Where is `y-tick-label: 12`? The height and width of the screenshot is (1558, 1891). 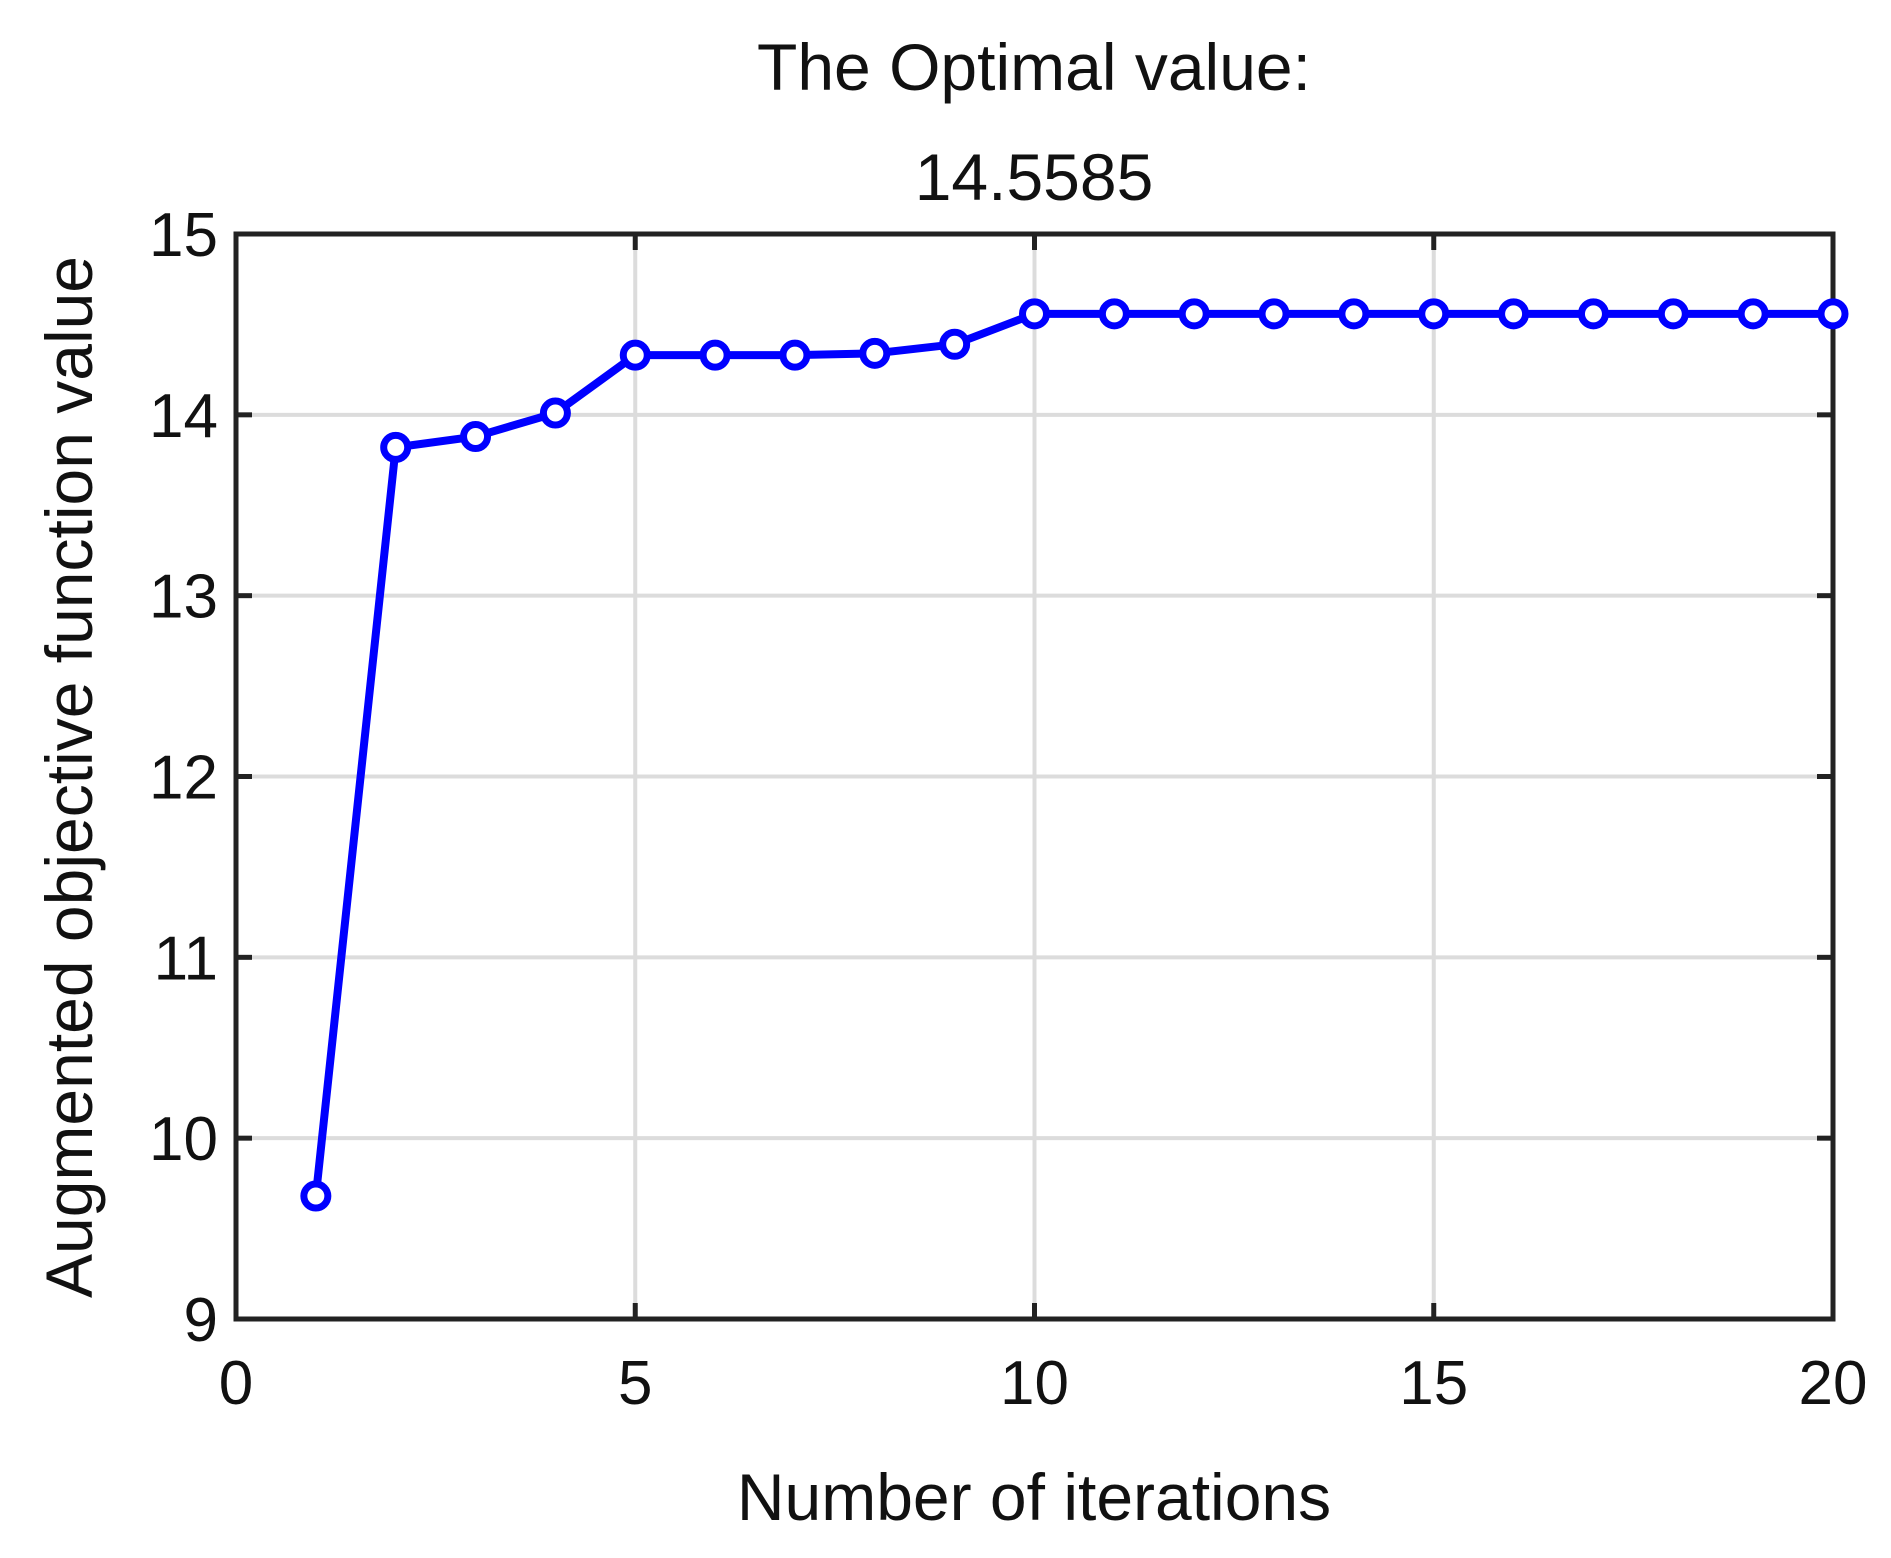
y-tick-label: 12 is located at coordinates (183, 778).